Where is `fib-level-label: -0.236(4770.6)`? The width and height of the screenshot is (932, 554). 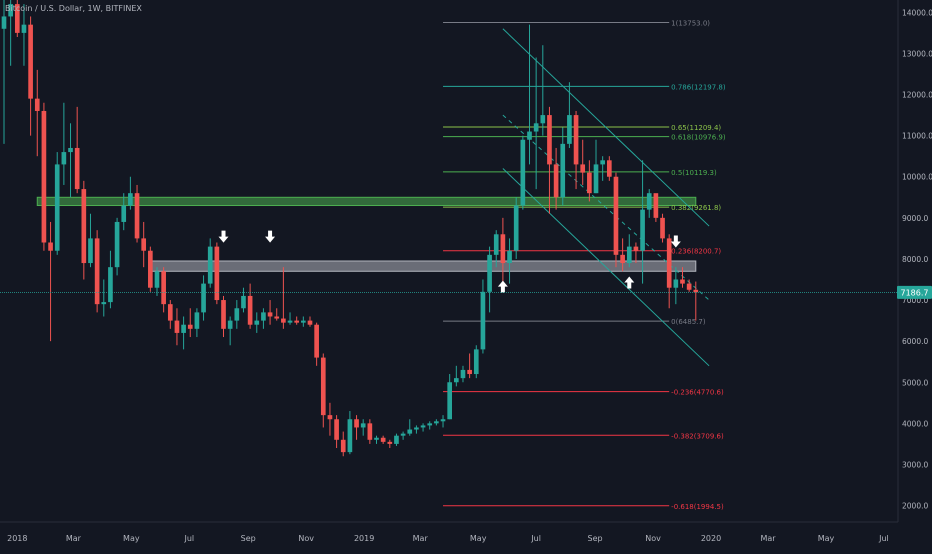
fib-level-label: -0.236(4770.6) is located at coordinates (697, 393).